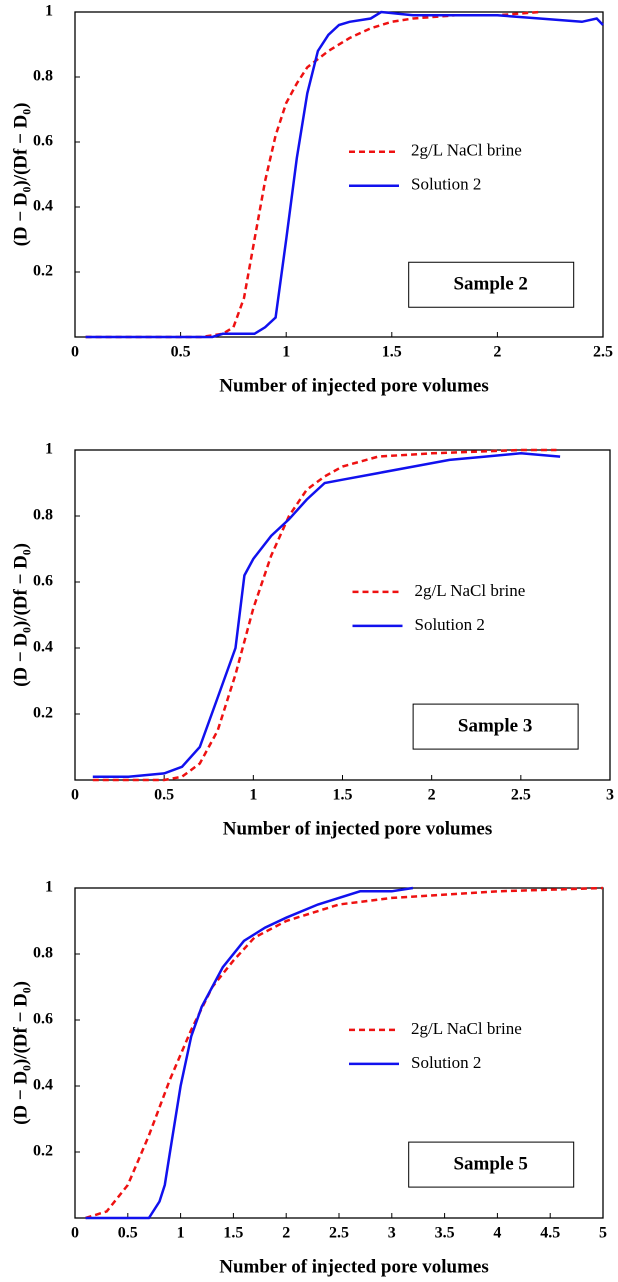  I want to click on annotation: Sample 5, so click(490, 1163).